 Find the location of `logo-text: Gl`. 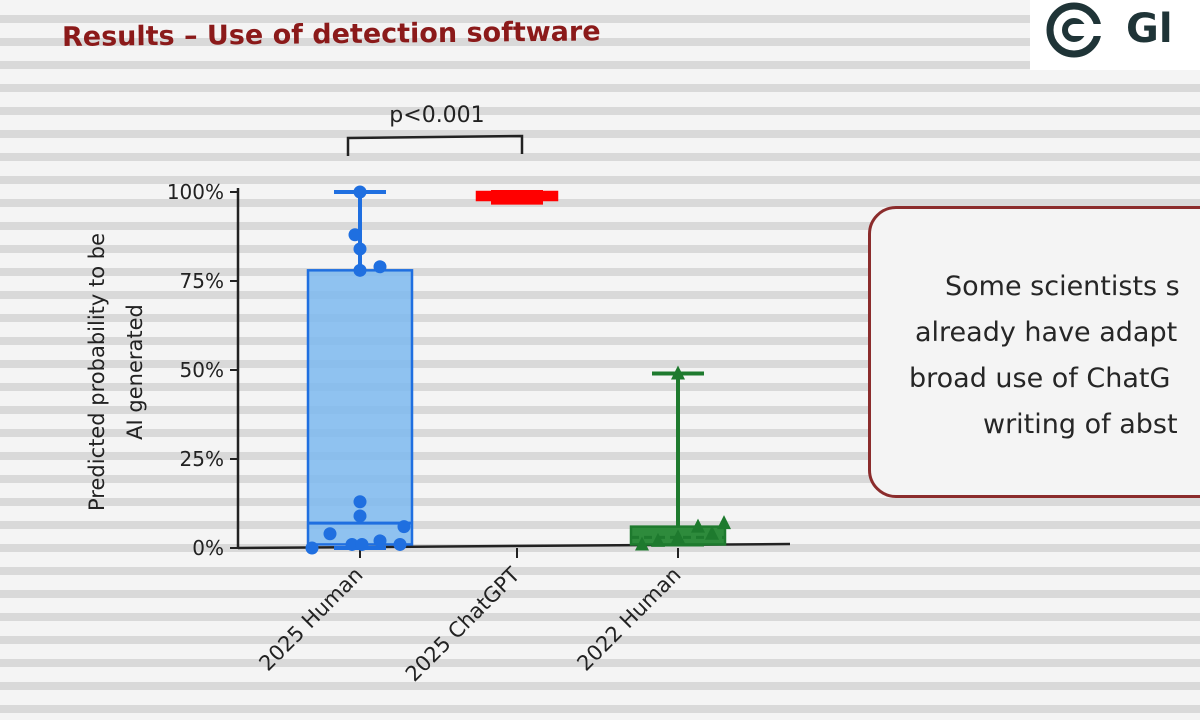

logo-text: Gl is located at coordinates (1149, 29).